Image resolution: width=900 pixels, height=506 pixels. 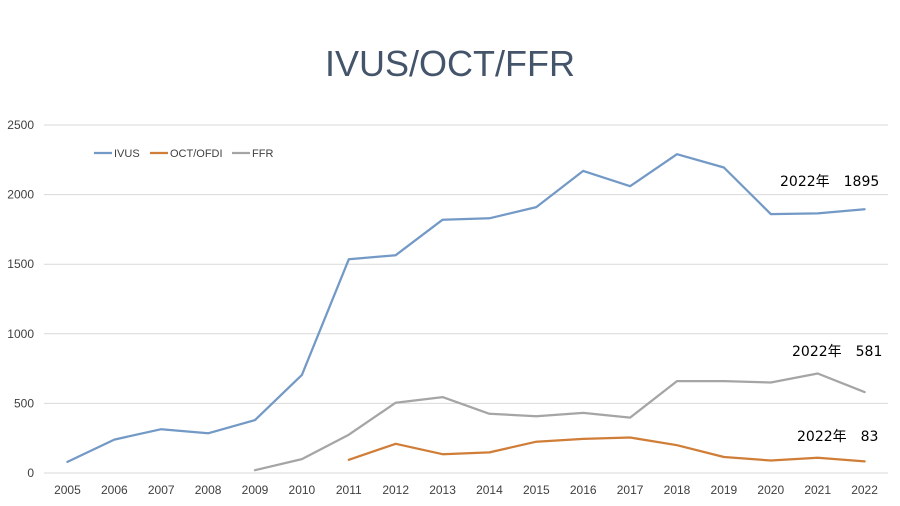 What do you see at coordinates (864, 490) in the screenshot?
I see `x-tick-label: 2022` at bounding box center [864, 490].